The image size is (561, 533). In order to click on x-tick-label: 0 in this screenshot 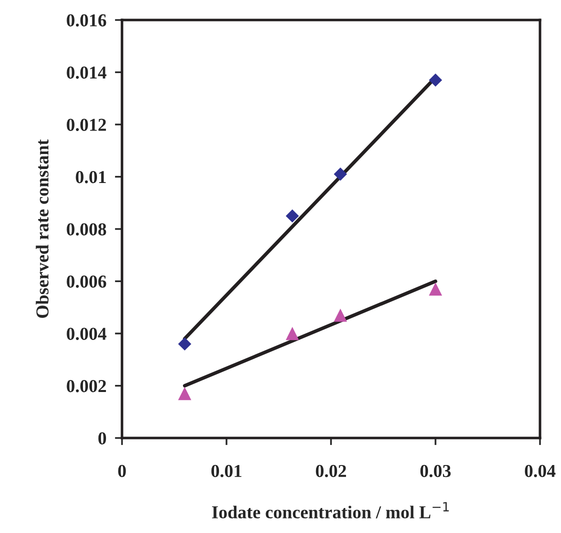, I will do `click(122, 471)`.